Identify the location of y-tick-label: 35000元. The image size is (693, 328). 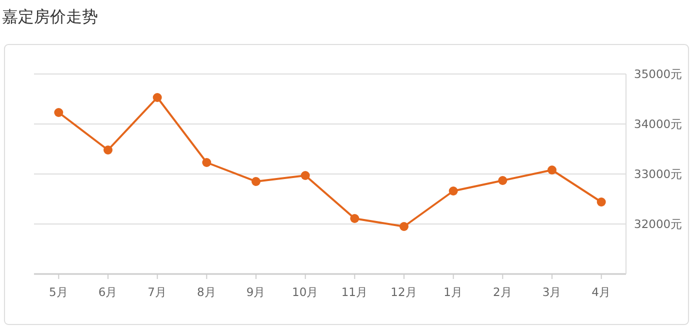
(658, 74).